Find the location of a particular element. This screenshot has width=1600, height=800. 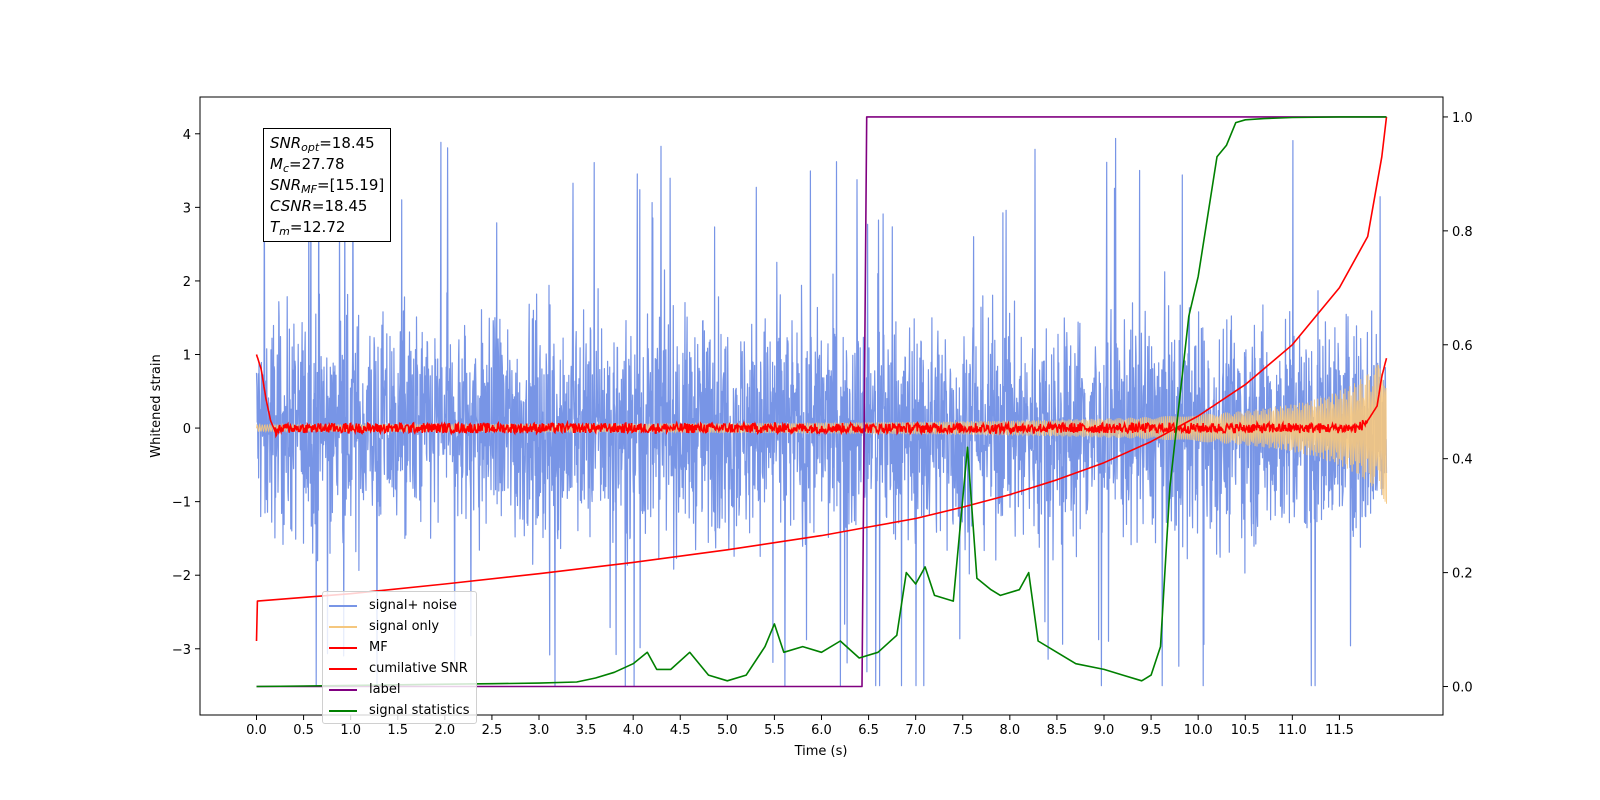

y-left-tick-label: 2 is located at coordinates (187, 282).